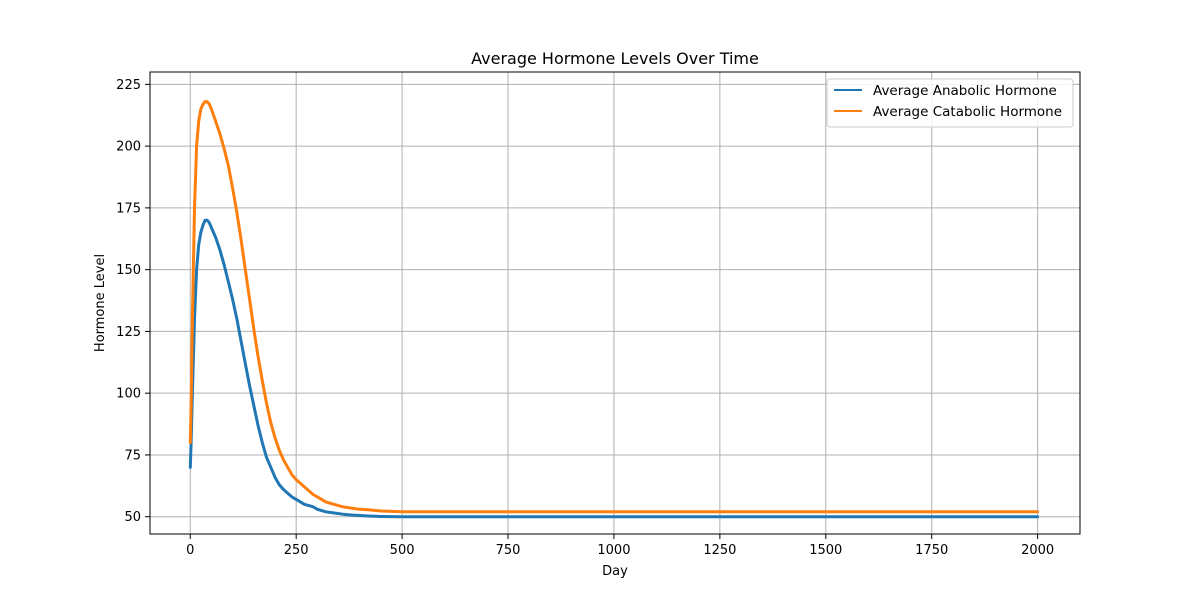  What do you see at coordinates (132, 517) in the screenshot?
I see `y-tick-label: 50` at bounding box center [132, 517].